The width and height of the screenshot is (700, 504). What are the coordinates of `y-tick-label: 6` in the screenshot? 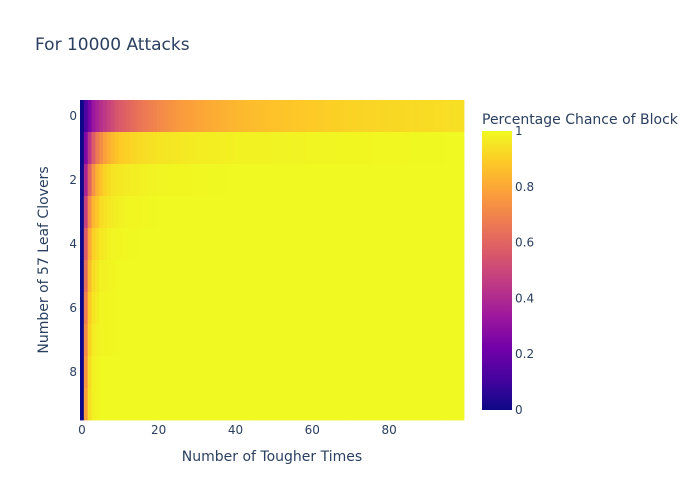 It's located at (73, 308).